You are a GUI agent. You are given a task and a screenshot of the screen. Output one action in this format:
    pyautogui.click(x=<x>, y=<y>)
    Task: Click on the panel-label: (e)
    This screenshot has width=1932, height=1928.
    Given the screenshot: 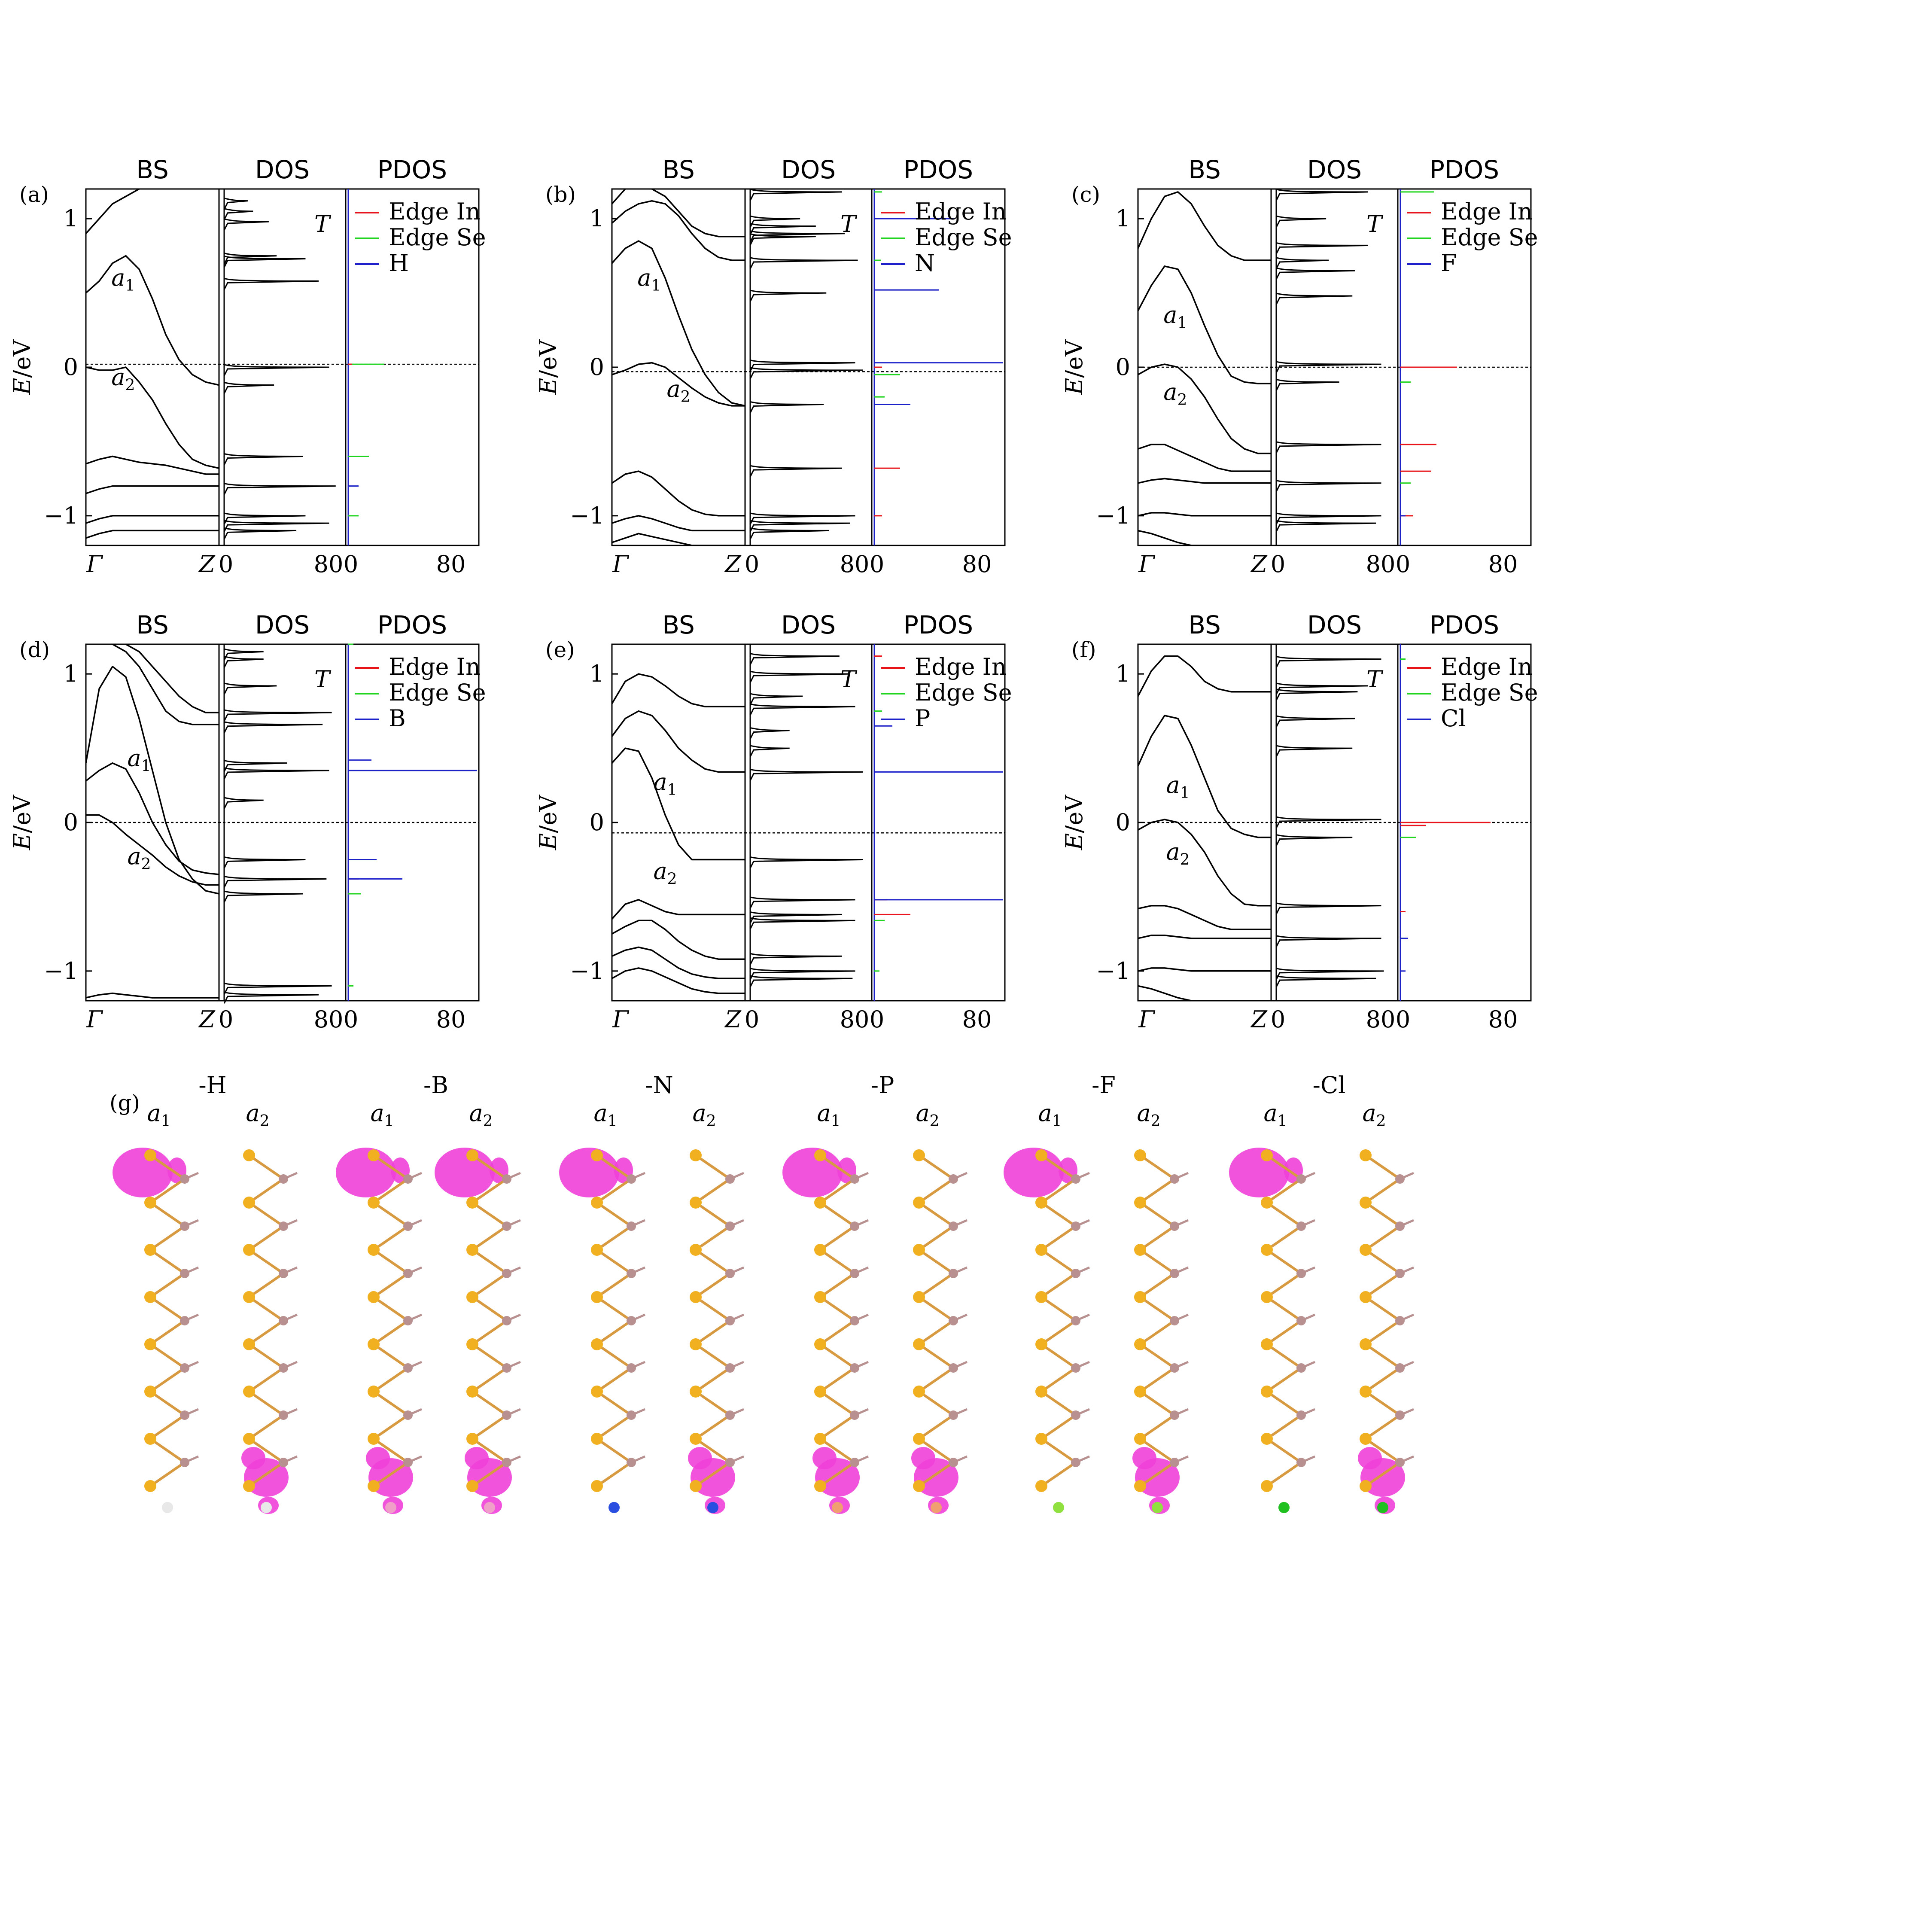 What is the action you would take?
    pyautogui.click(x=560, y=649)
    